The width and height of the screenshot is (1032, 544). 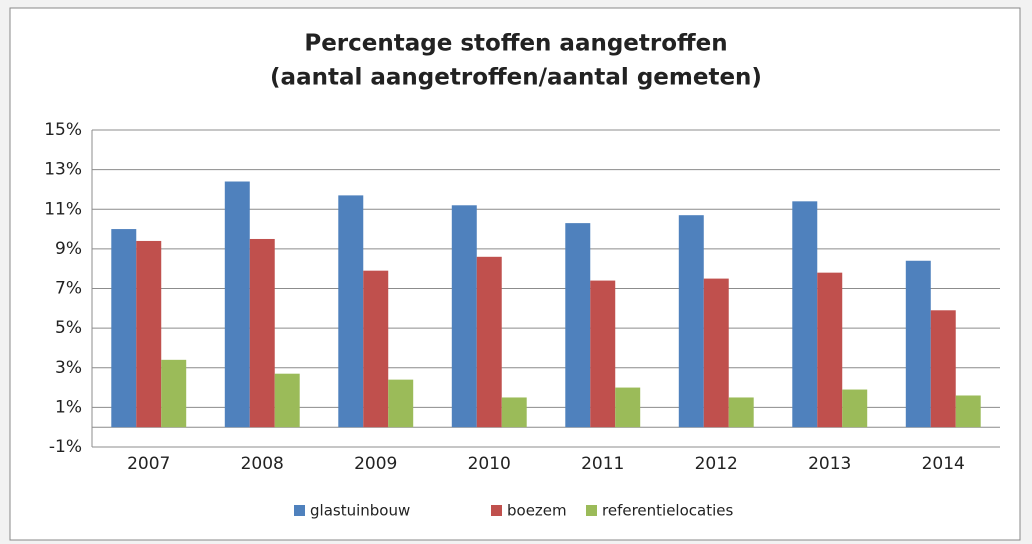 I want to click on y-tick-label: -1%, so click(x=65, y=447).